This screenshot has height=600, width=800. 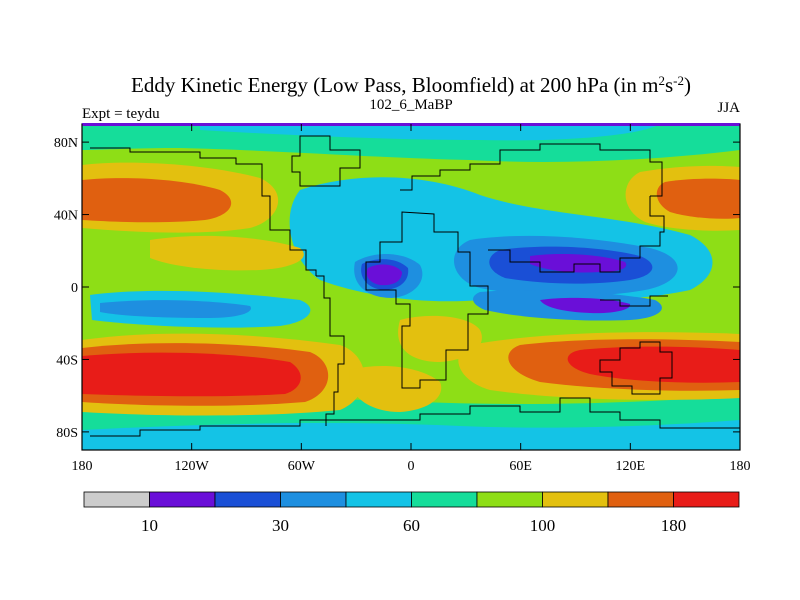 I want to click on colorbar-label: 10, so click(x=149, y=525).